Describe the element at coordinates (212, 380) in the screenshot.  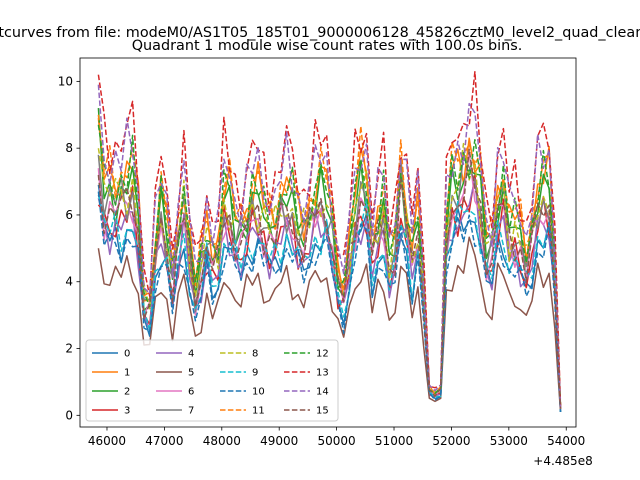
I see `legend-box` at that location.